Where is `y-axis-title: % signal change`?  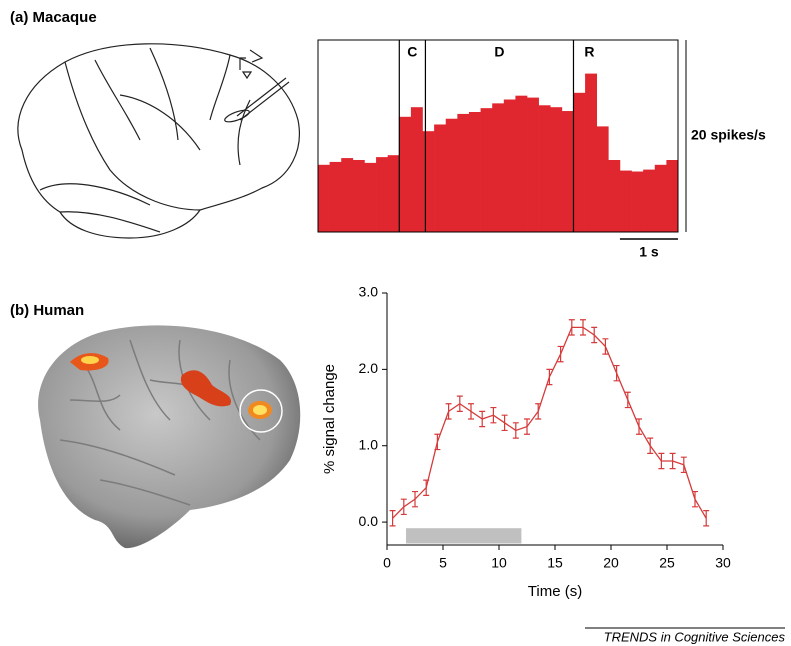
y-axis-title: % signal change is located at coordinates (329, 419).